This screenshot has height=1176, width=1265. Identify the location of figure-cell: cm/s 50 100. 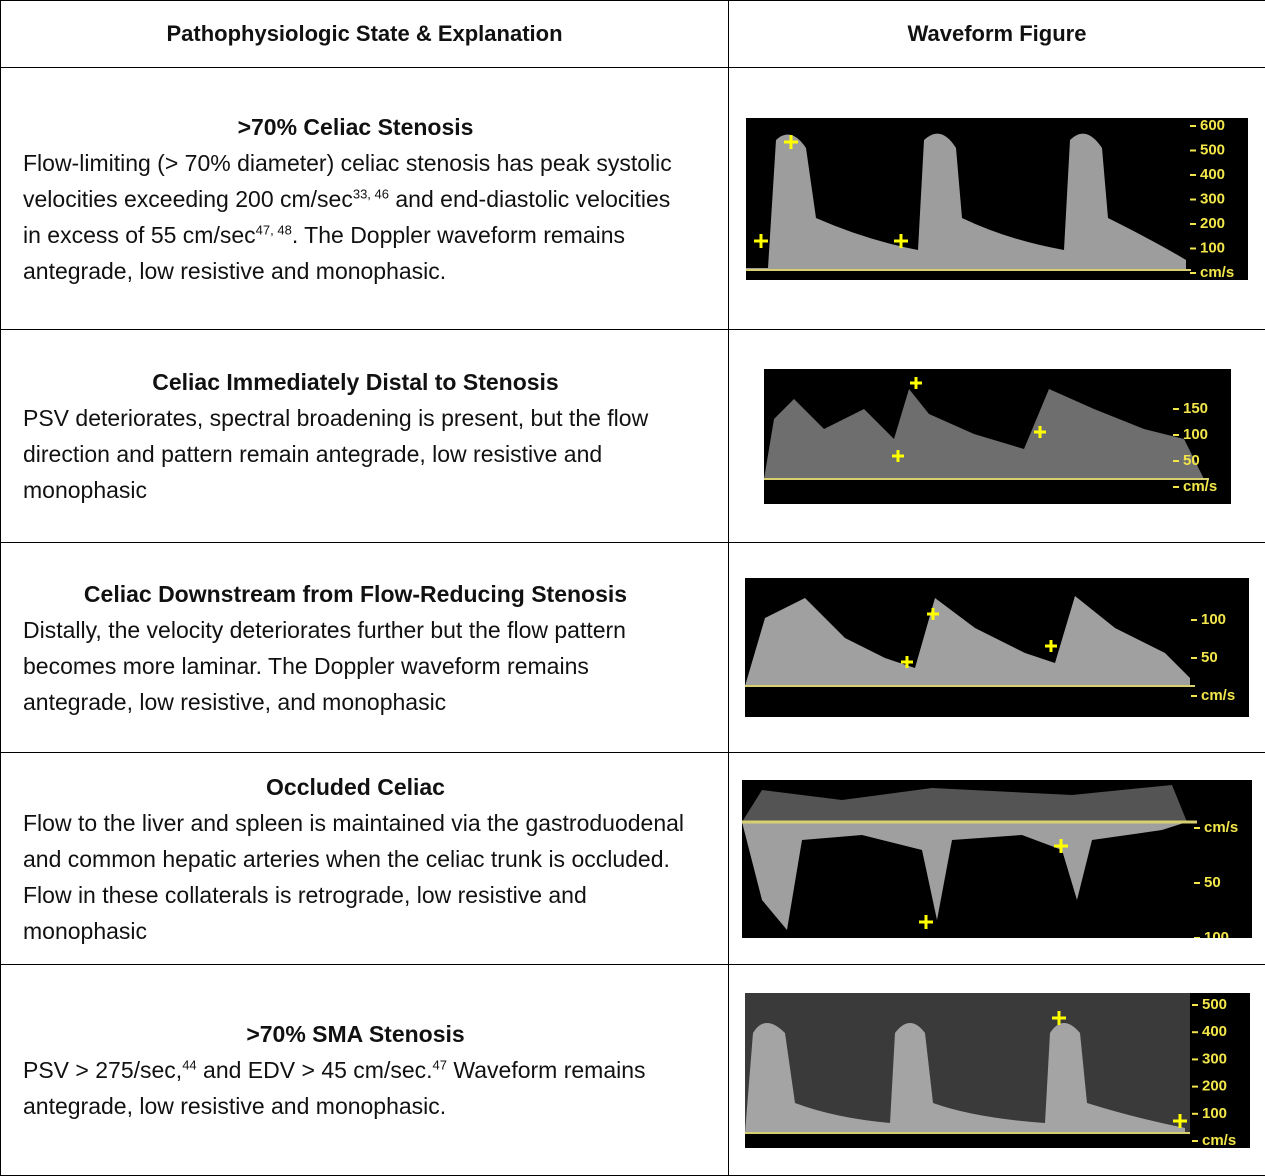
(996, 858).